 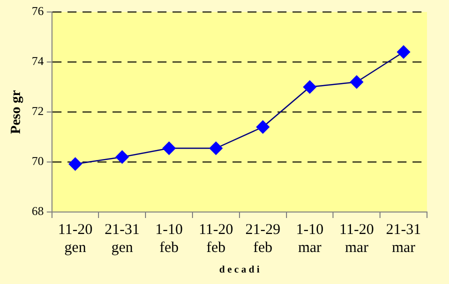 What do you see at coordinates (38, 61) in the screenshot?
I see `y-tick-label: 74` at bounding box center [38, 61].